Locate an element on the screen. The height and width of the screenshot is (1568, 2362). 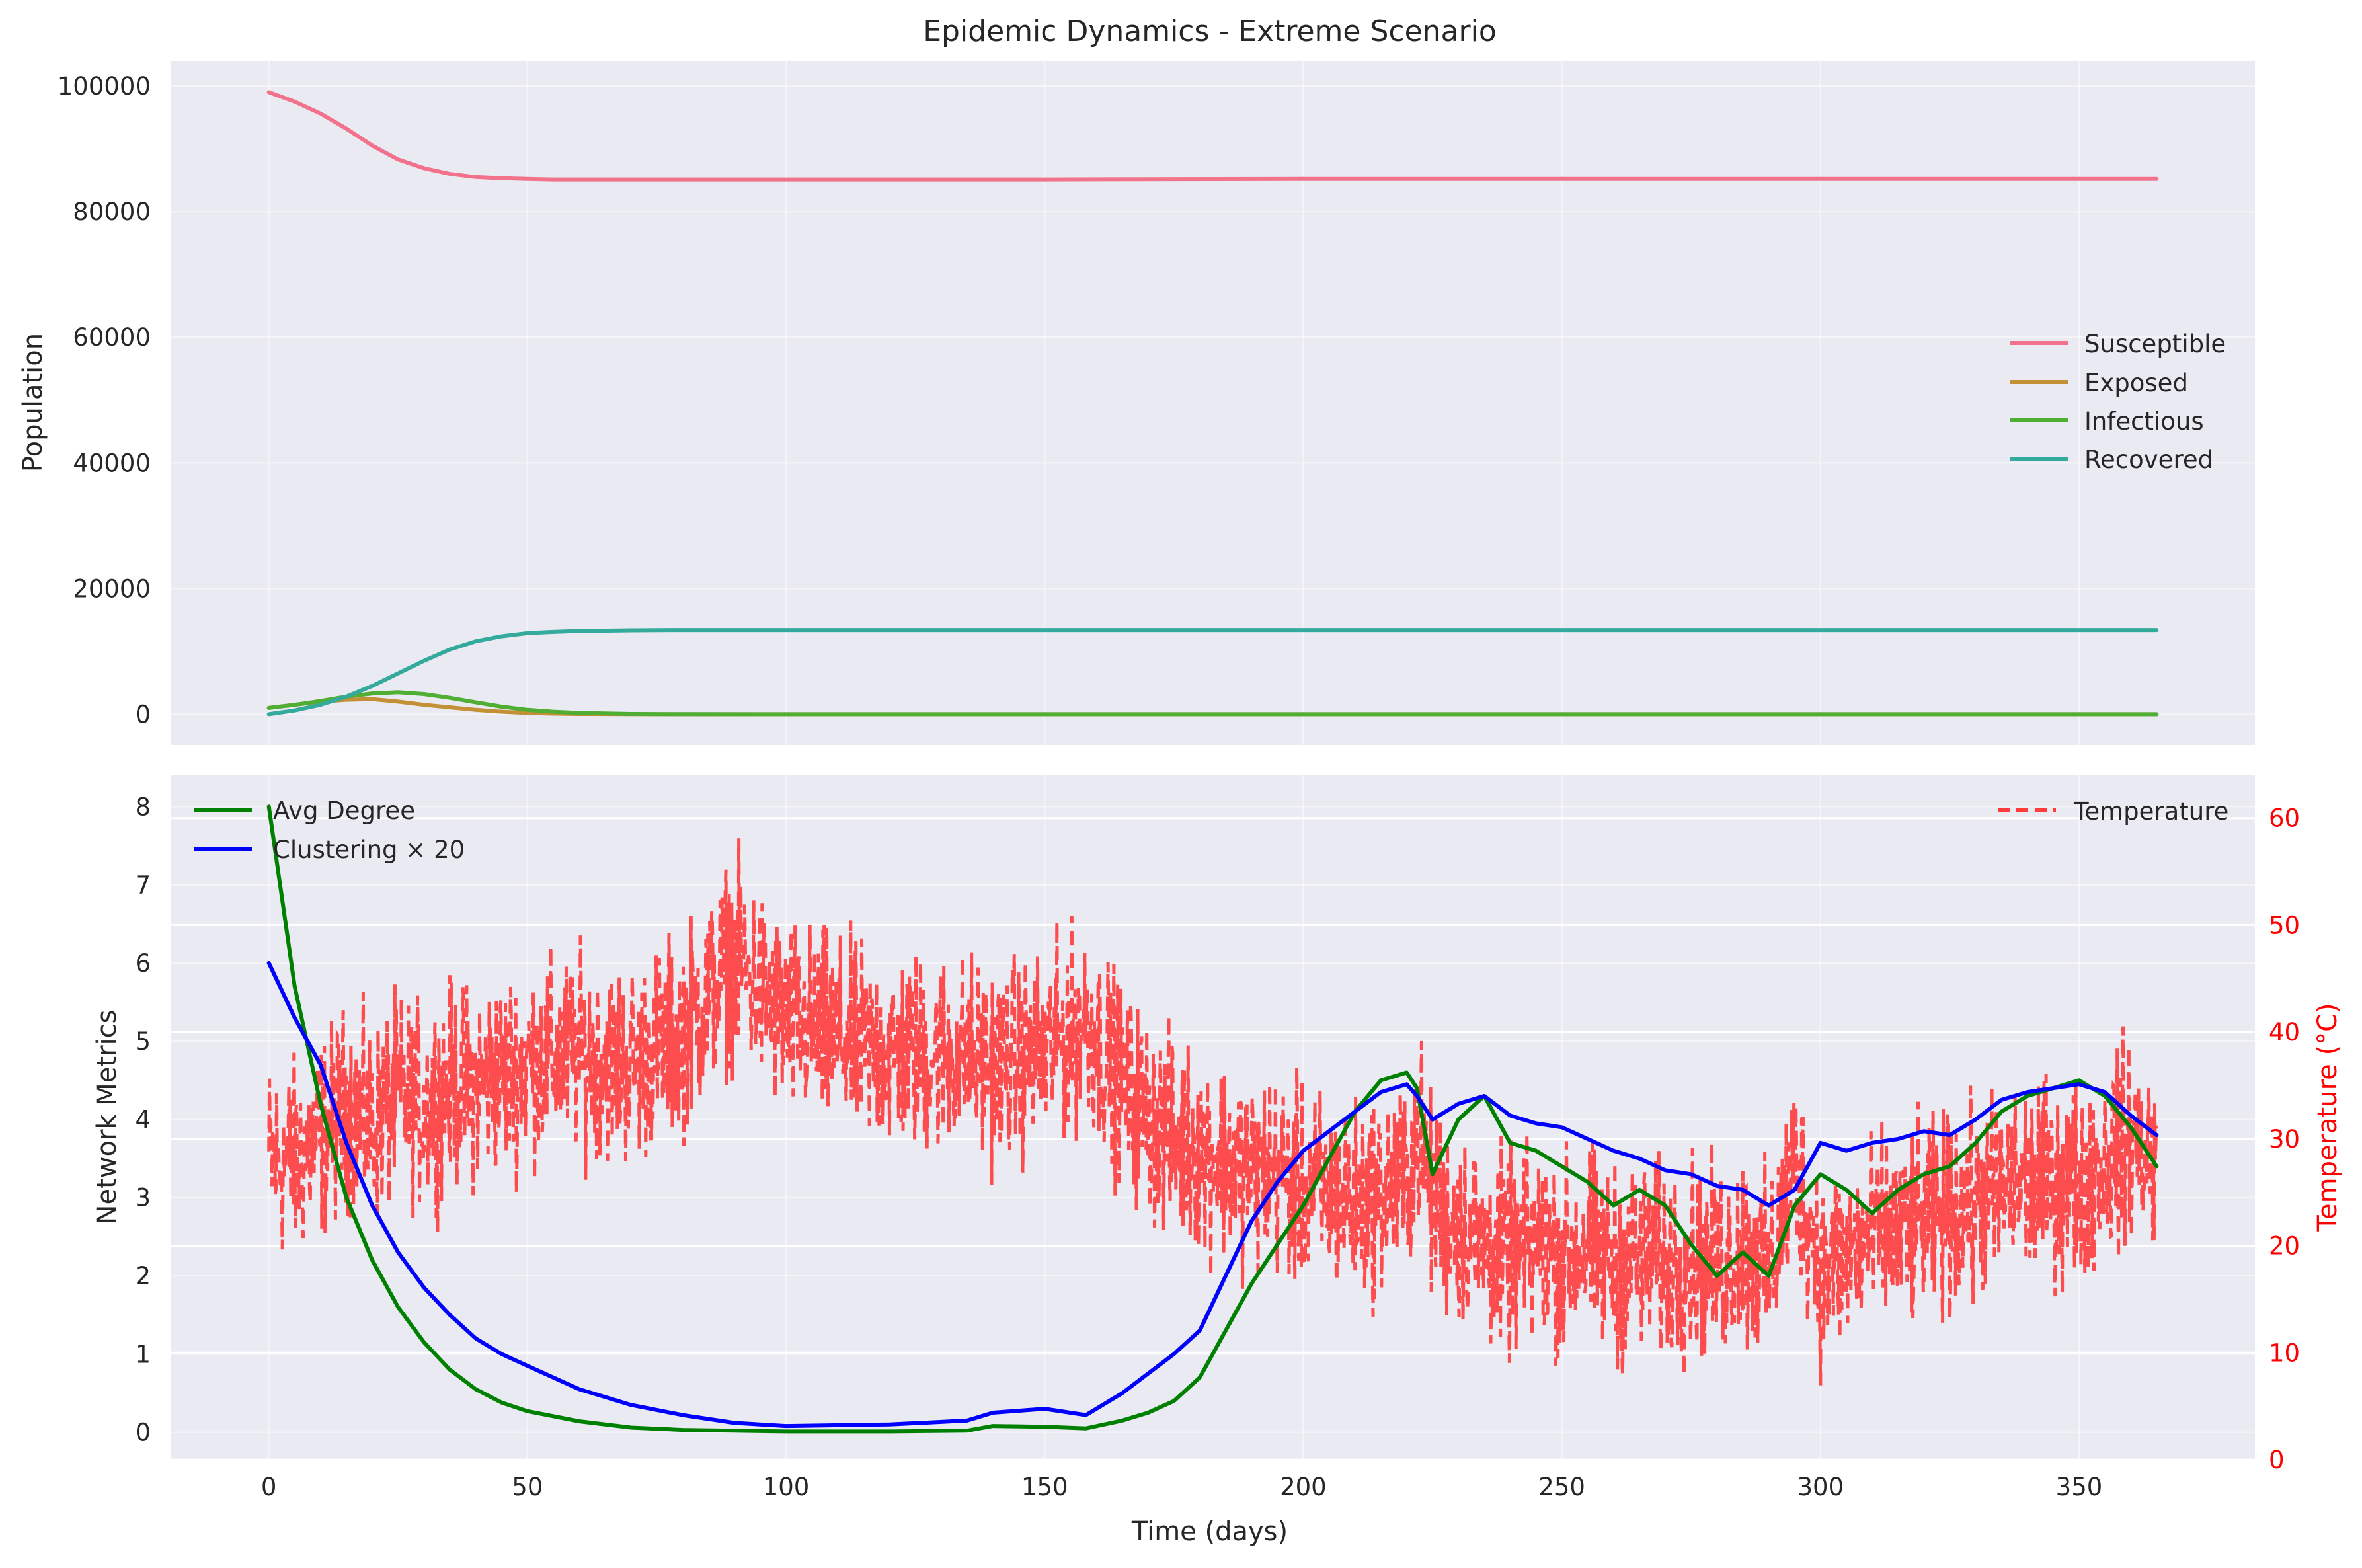
legend-label-exposed: Exposed is located at coordinates (2136, 383).